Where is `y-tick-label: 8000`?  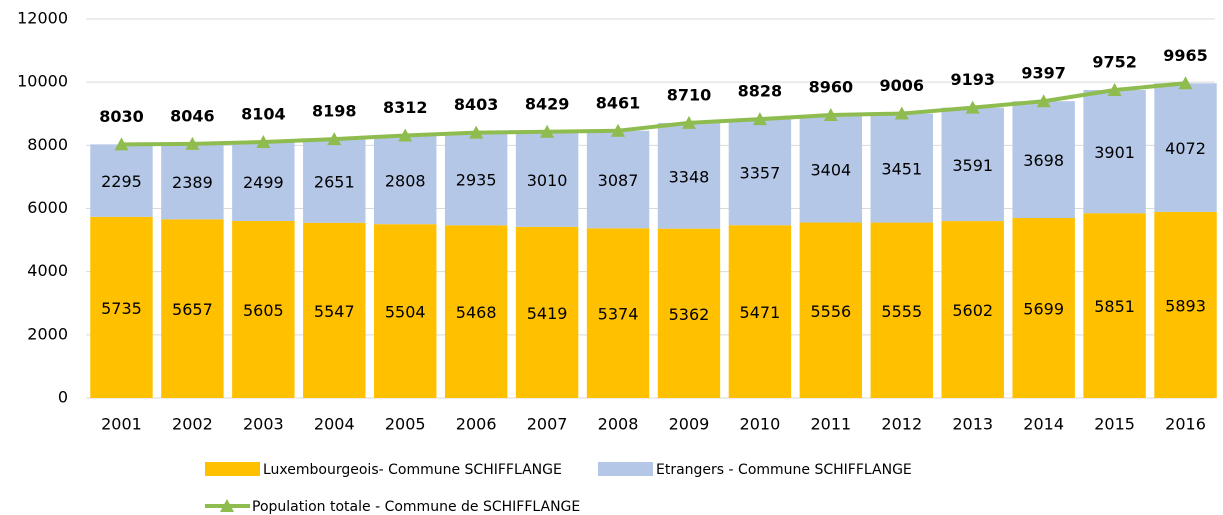 y-tick-label: 8000 is located at coordinates (47, 144).